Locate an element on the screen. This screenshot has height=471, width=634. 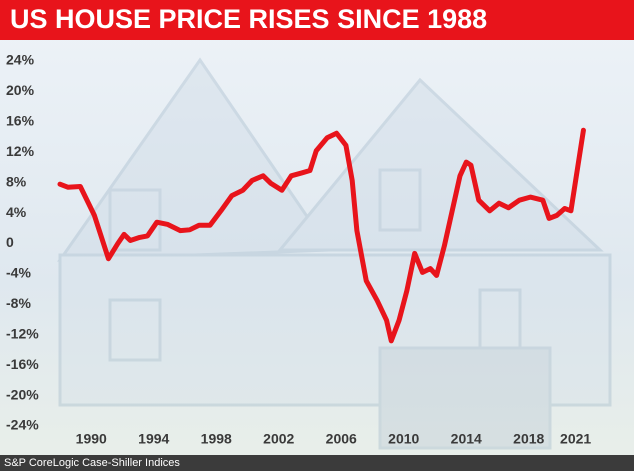
x-tick-label: 1990 is located at coordinates (91, 439).